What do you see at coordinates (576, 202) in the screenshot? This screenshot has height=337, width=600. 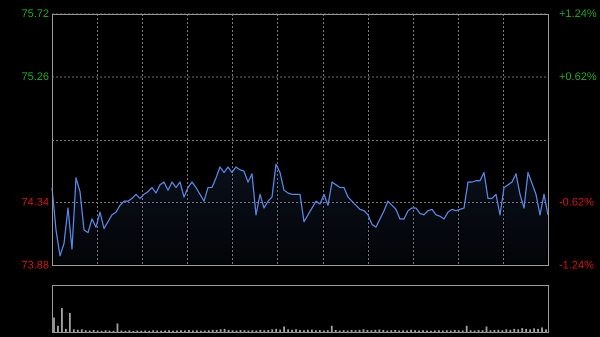 I see `y2-tick-label: -0.62%` at bounding box center [576, 202].